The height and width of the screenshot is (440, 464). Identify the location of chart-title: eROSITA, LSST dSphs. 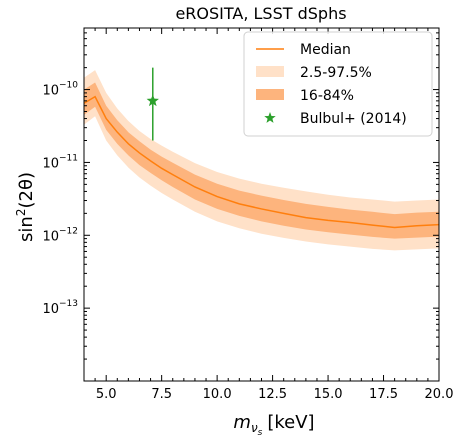
(260, 13).